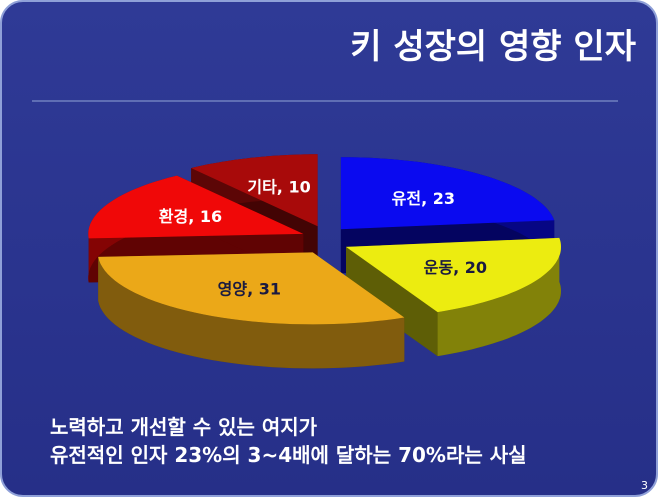 The width and height of the screenshot is (658, 497). I want to click on slice: 영양, 31, so click(251, 310).